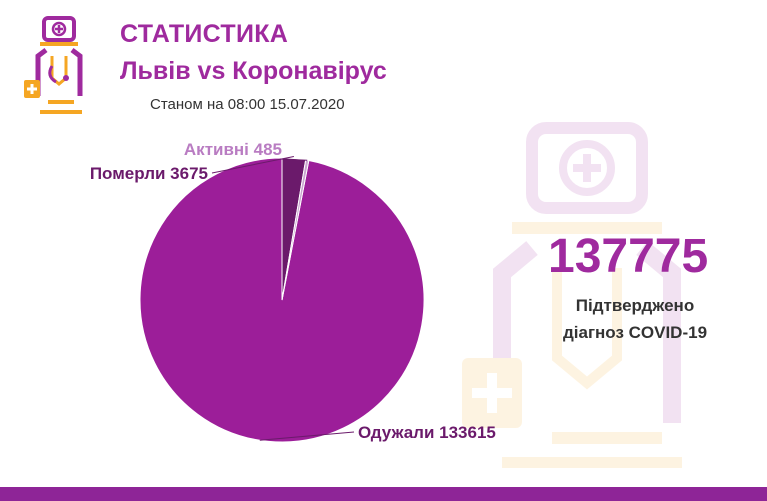  What do you see at coordinates (628, 256) in the screenshot?
I see `total-confirmed-value: 137775` at bounding box center [628, 256].